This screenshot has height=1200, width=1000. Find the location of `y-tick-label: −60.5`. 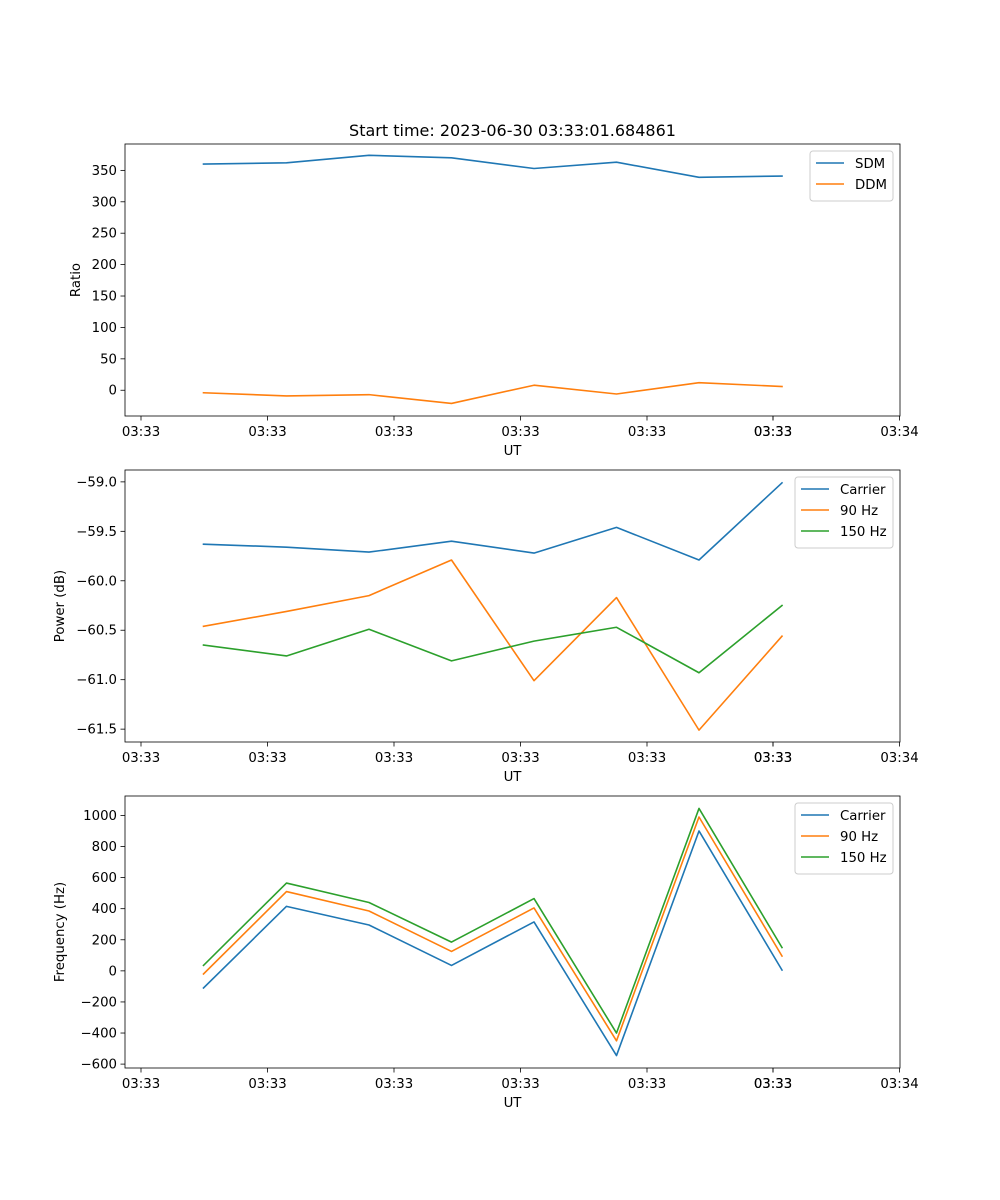

y-tick-label: −60.5 is located at coordinates (96, 631).